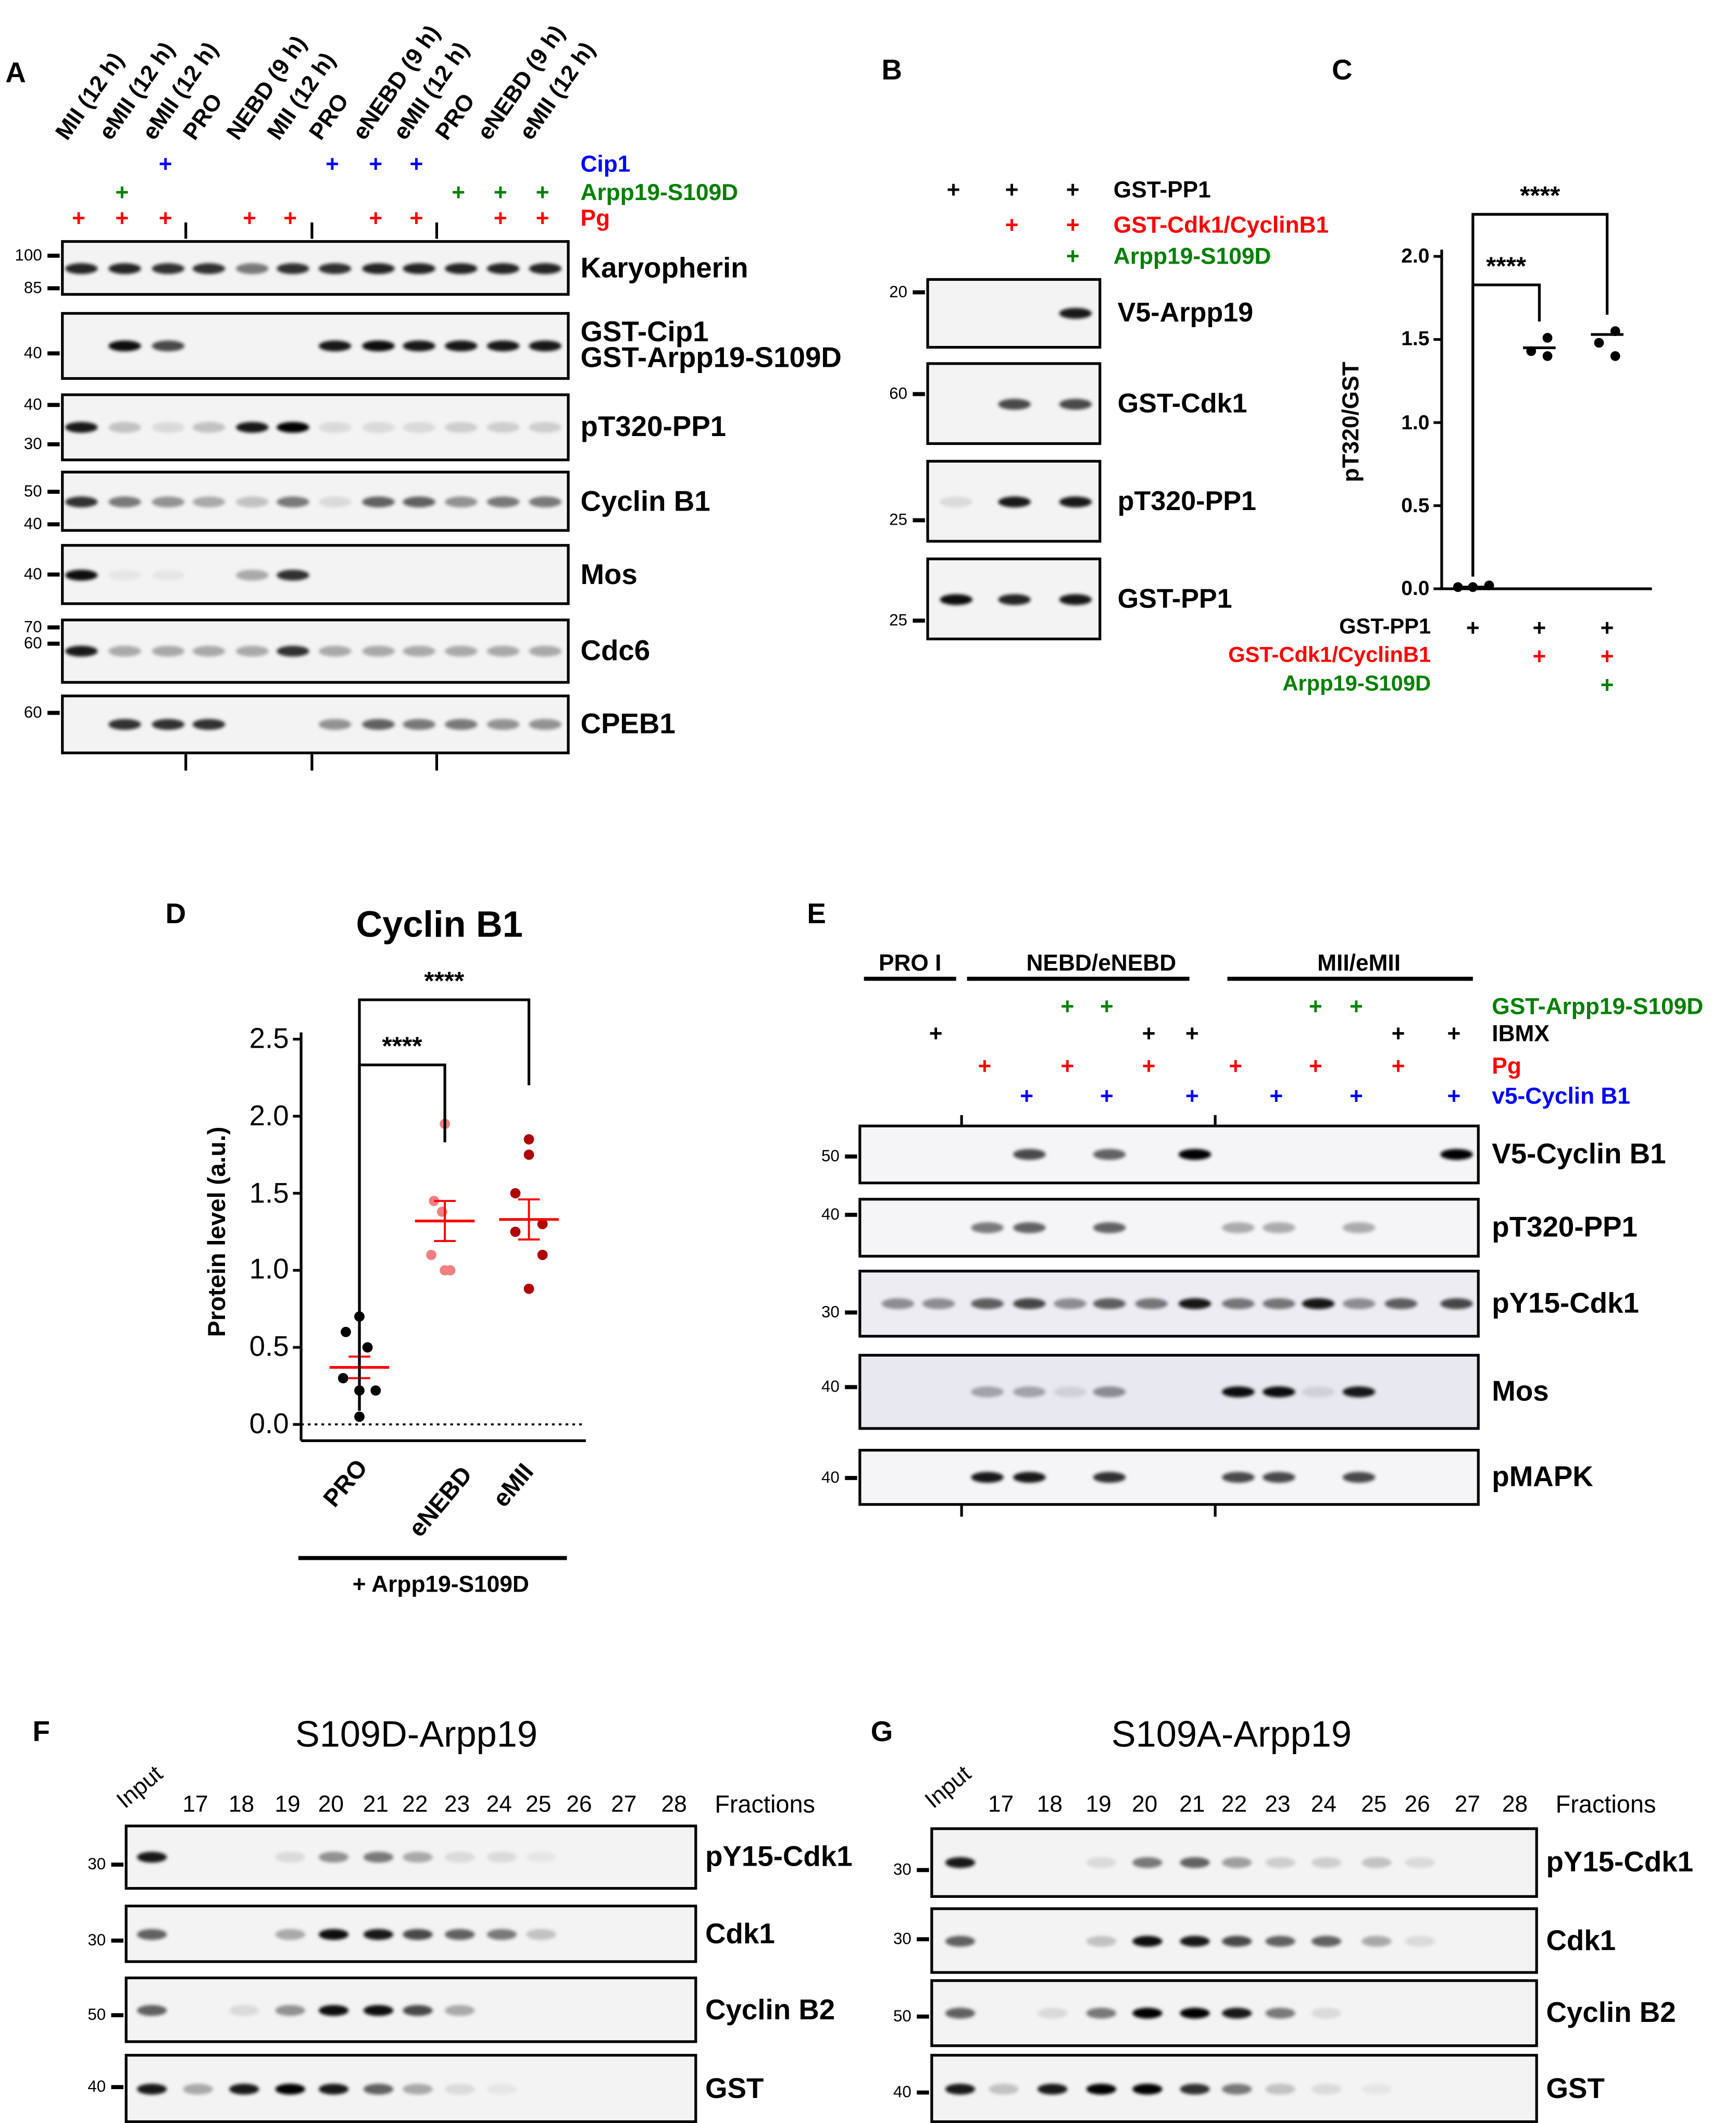  I want to click on treatment-label: v5-Cyclin B1, so click(1562, 1096).